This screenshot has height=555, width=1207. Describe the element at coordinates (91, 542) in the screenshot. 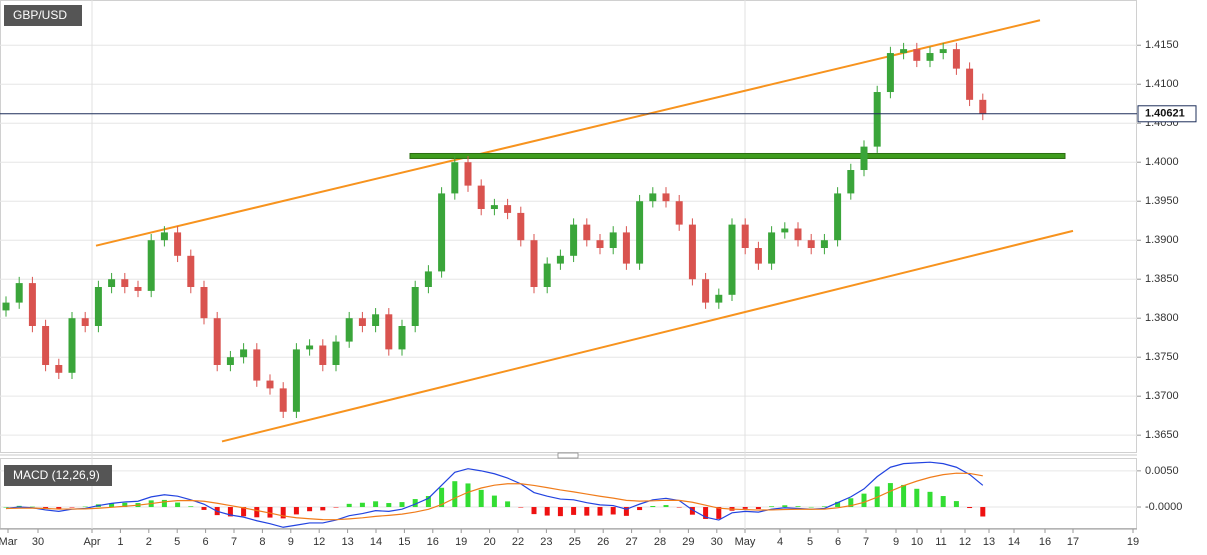

I see `x-tick-label: Apr` at that location.